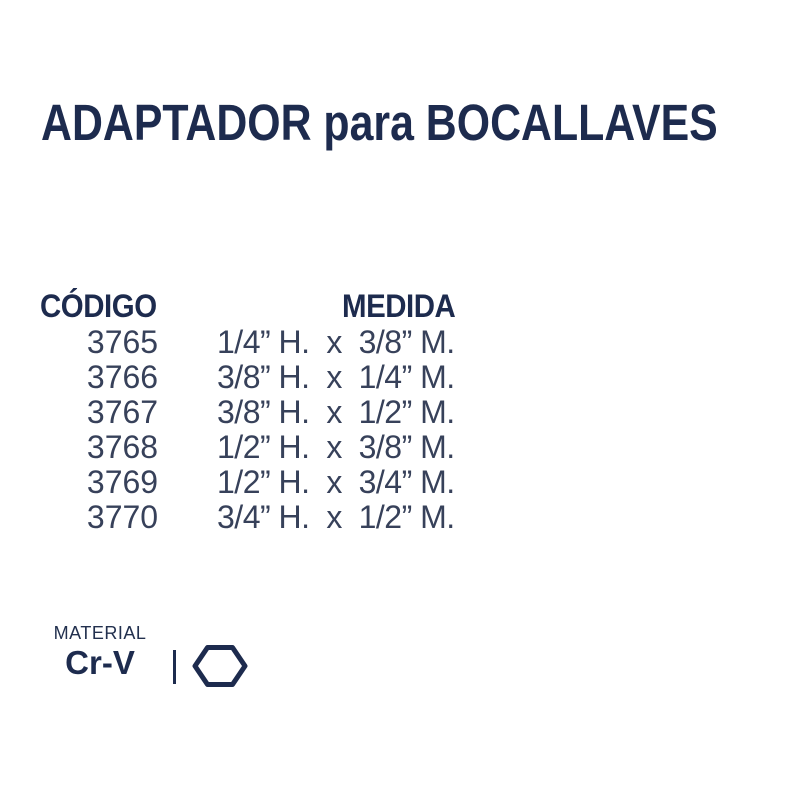 This screenshot has width=800, height=800. What do you see at coordinates (336, 482) in the screenshot?
I see `size-cell: 1/2” H. x 3/4” M.` at bounding box center [336, 482].